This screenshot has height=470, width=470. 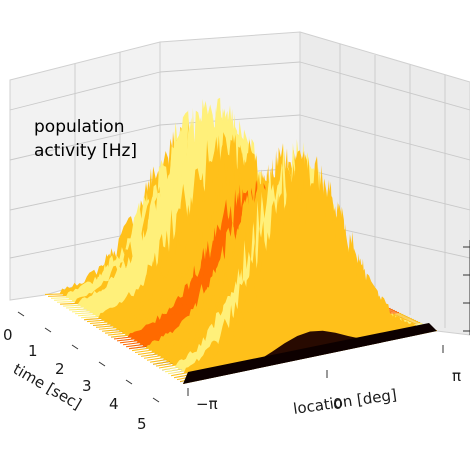 I want to click on y-tick-label-4: 4, so click(x=114, y=404).